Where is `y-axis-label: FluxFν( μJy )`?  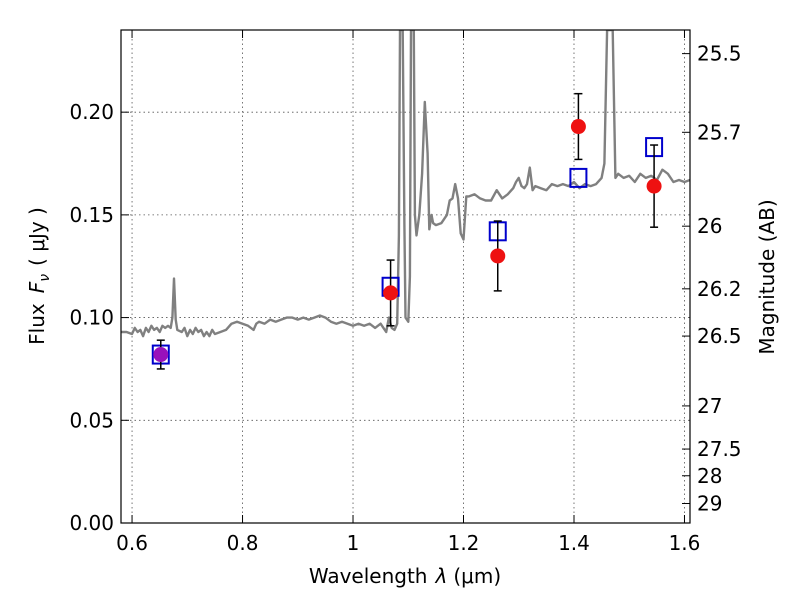
y-axis-label: FluxFν( μJy ) is located at coordinates (39, 276).